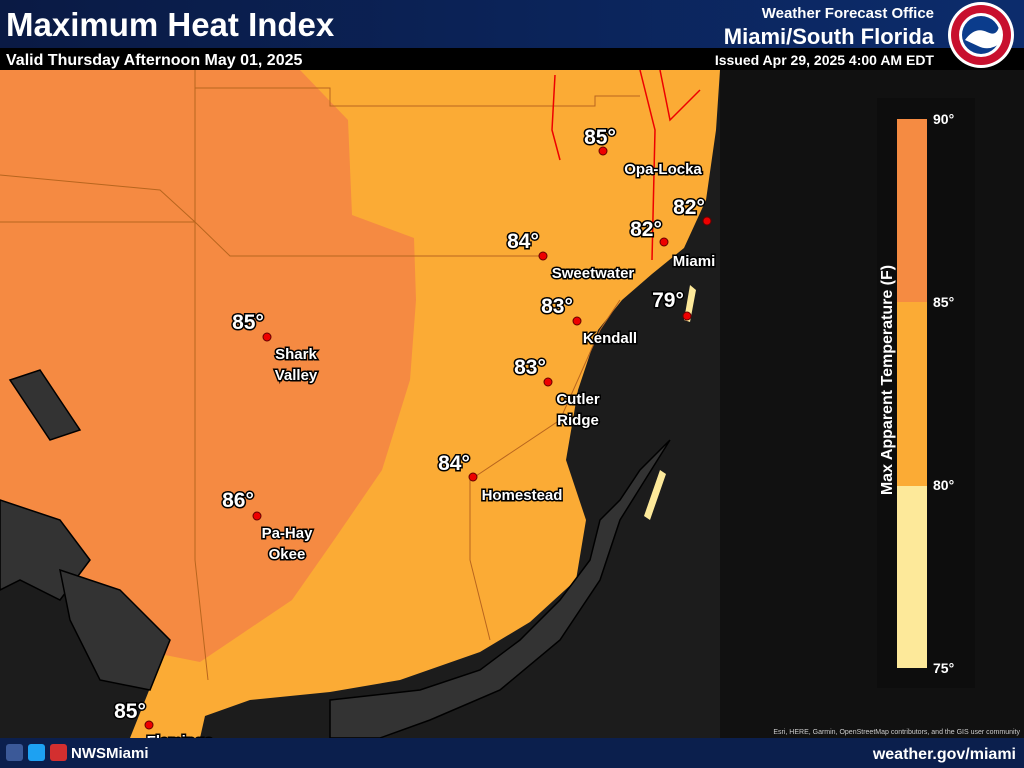 Image resolution: width=1024 pixels, height=768 pixels. What do you see at coordinates (170, 24) in the screenshot?
I see `title: Maximum Heat Index` at bounding box center [170, 24].